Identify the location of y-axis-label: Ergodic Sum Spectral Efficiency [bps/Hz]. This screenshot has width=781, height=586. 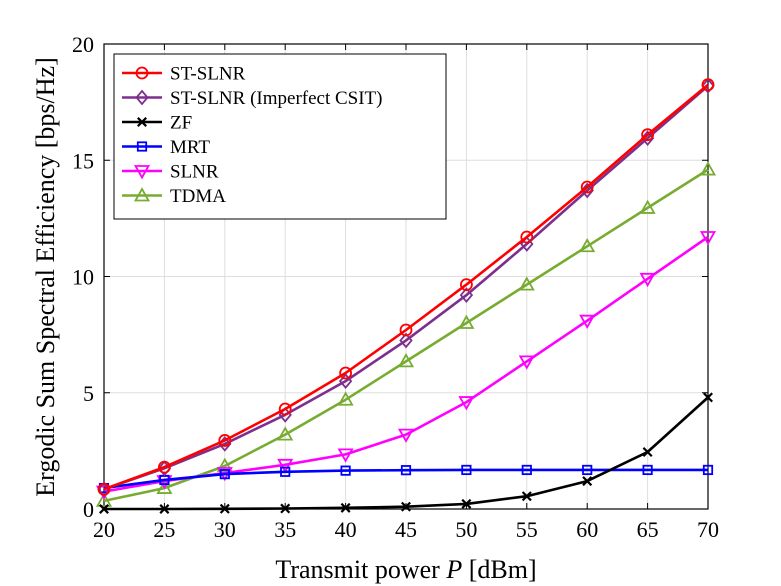
(45, 276).